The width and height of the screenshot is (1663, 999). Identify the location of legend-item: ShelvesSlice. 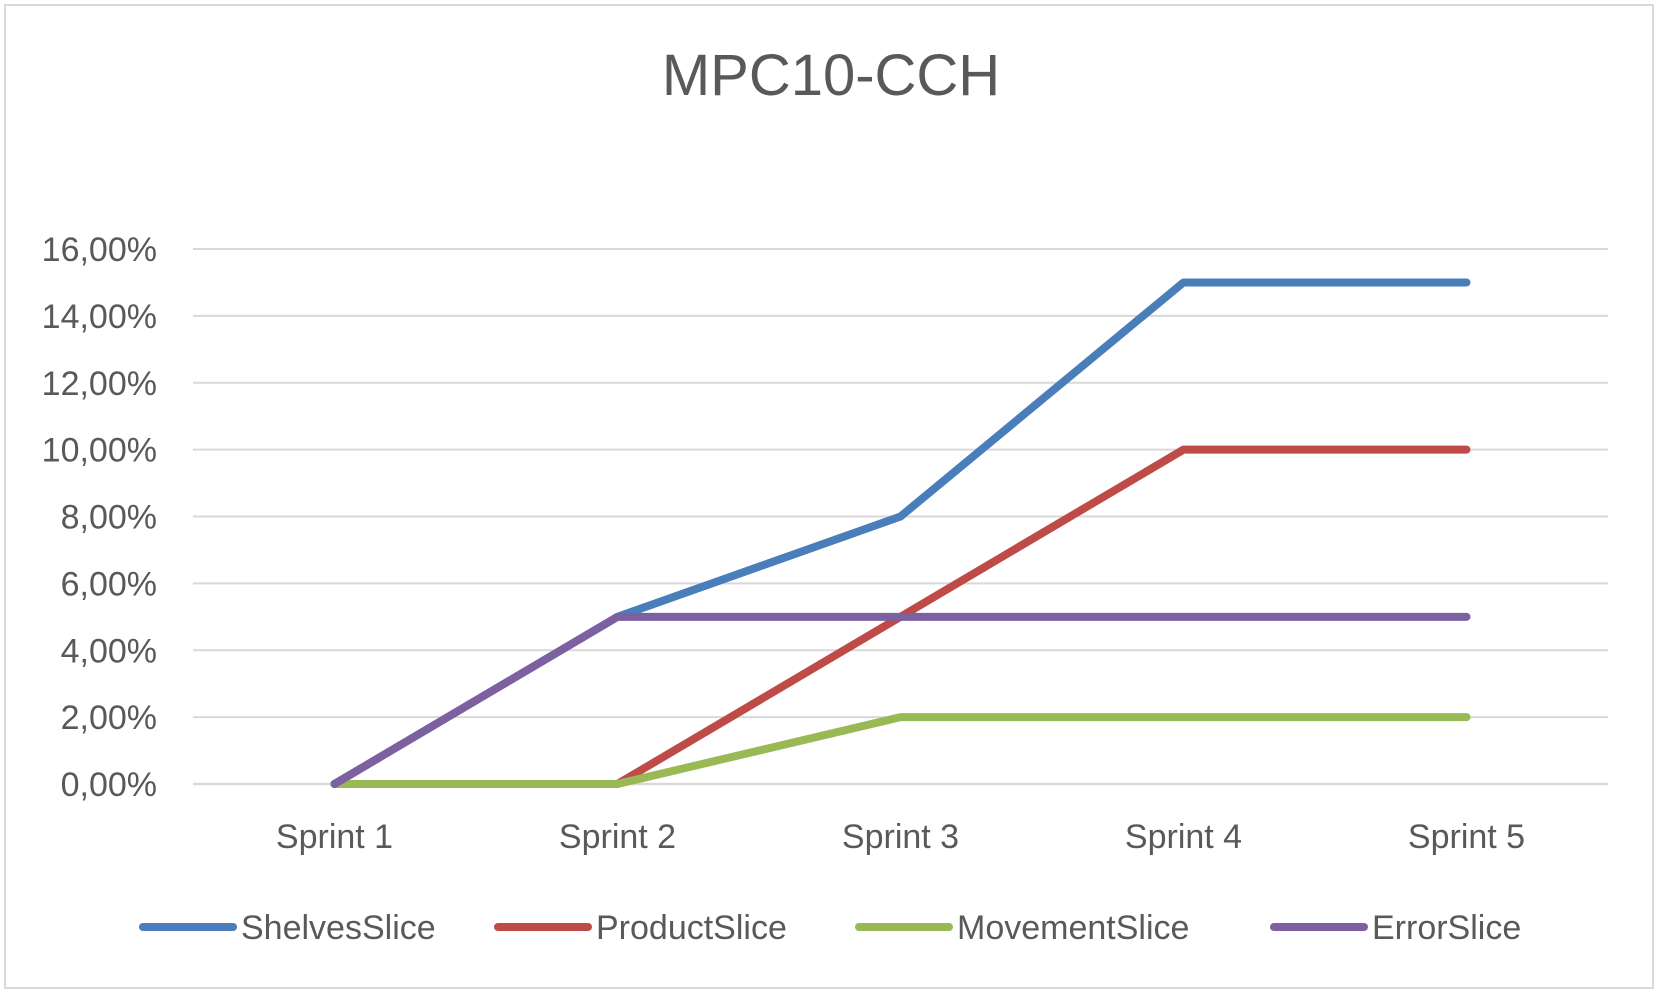
(287, 928).